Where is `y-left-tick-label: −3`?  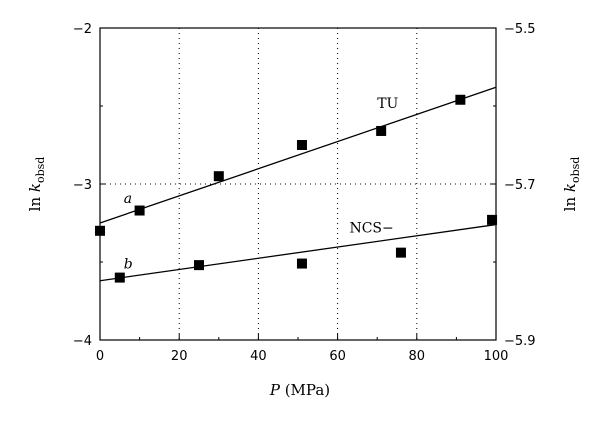
y-left-tick-label: −3 is located at coordinates (82, 185).